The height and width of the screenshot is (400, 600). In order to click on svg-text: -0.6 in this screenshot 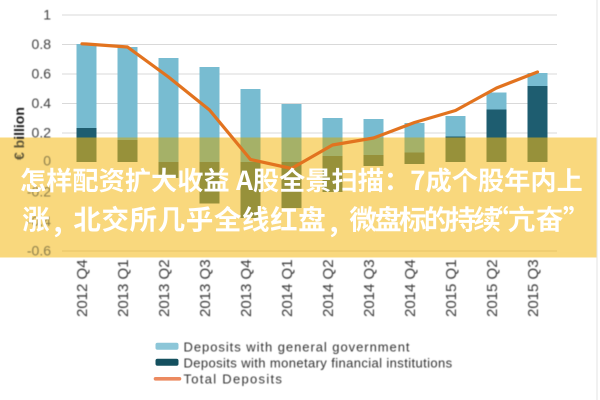, I will do `click(39, 251)`.